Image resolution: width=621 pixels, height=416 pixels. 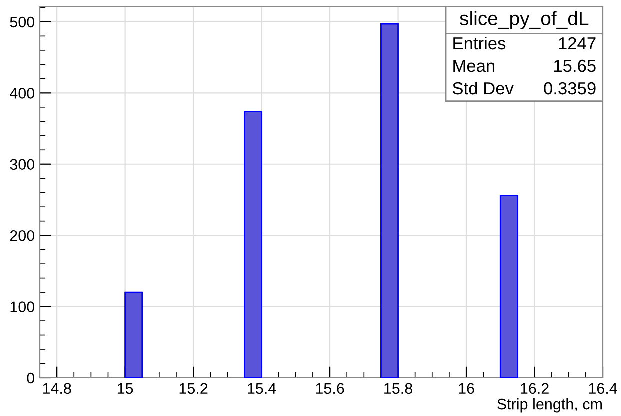 What do you see at coordinates (194, 388) in the screenshot?
I see `x-tick-label: 15.2` at bounding box center [194, 388].